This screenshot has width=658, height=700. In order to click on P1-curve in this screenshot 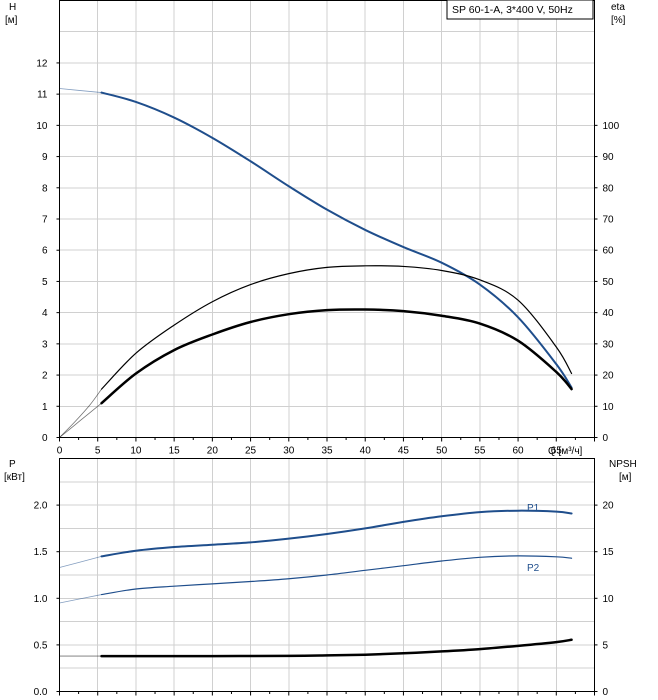, I will do `click(336, 533)`.